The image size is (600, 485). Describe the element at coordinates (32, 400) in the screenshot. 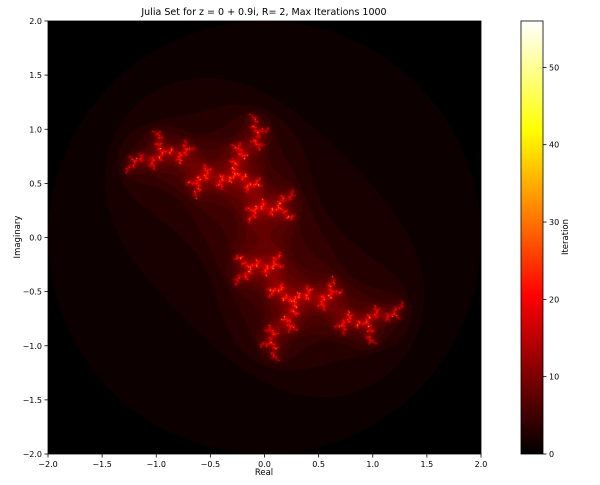

I see `y-tick-label: −1.5` at that location.